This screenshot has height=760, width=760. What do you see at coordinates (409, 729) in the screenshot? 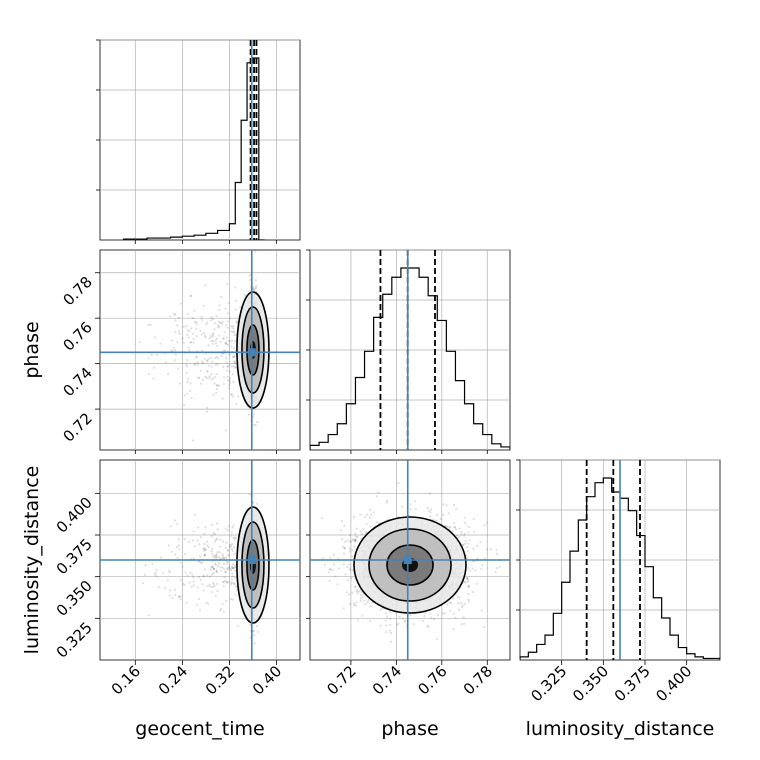
I see `xlabel-phase: phase` at bounding box center [409, 729].